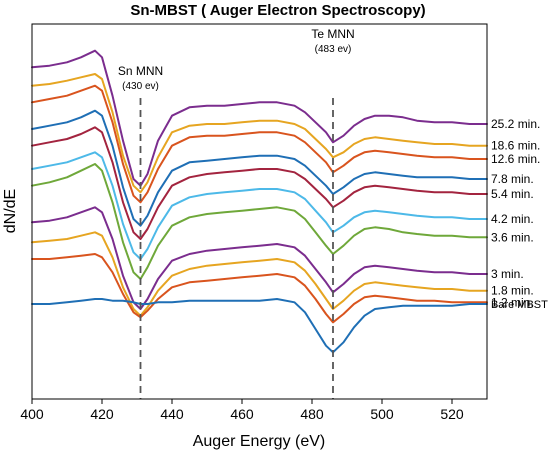 This screenshot has height=450, width=555. Describe the element at coordinates (515, 159) in the screenshot. I see `series-label-2: 12.6 min.` at that location.